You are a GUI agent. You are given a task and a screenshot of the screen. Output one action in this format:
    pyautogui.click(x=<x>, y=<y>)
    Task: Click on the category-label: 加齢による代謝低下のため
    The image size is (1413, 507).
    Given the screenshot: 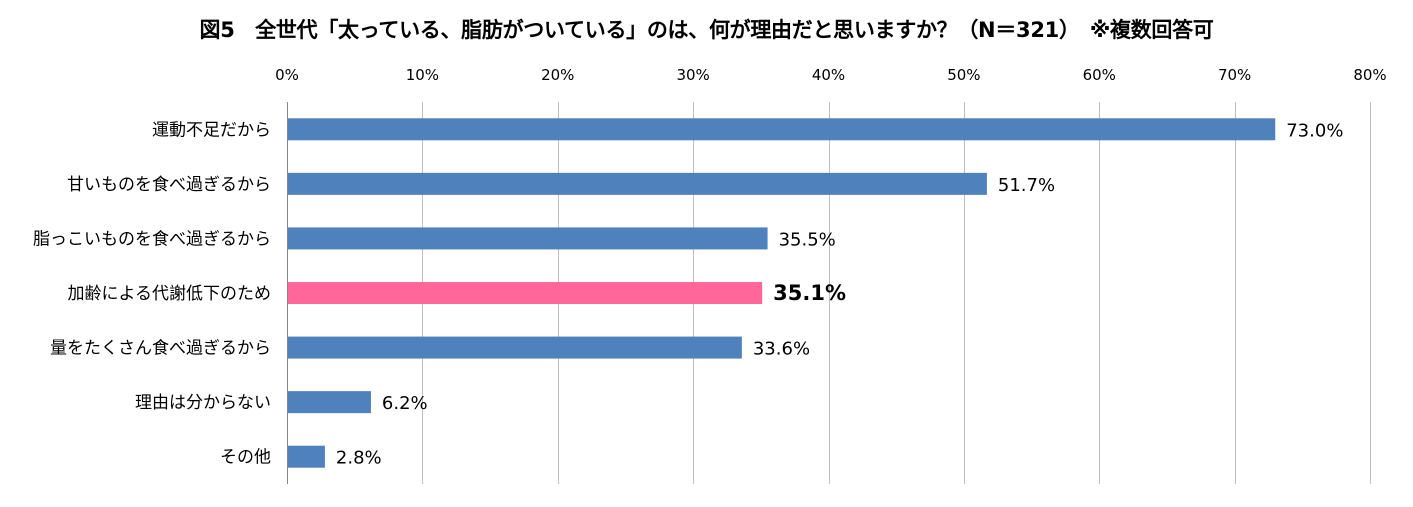 What is the action you would take?
    pyautogui.click(x=170, y=294)
    